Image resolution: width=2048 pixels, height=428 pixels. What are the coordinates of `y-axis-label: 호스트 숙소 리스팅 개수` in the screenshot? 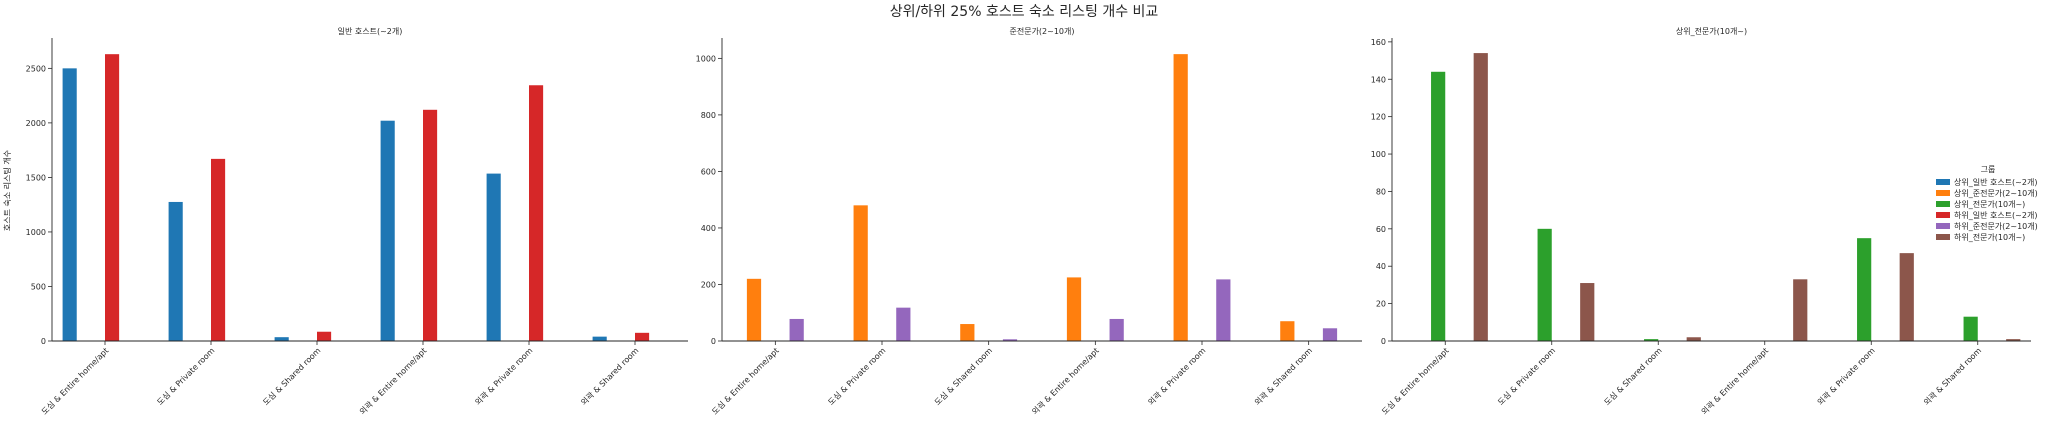 It's located at (7, 190).